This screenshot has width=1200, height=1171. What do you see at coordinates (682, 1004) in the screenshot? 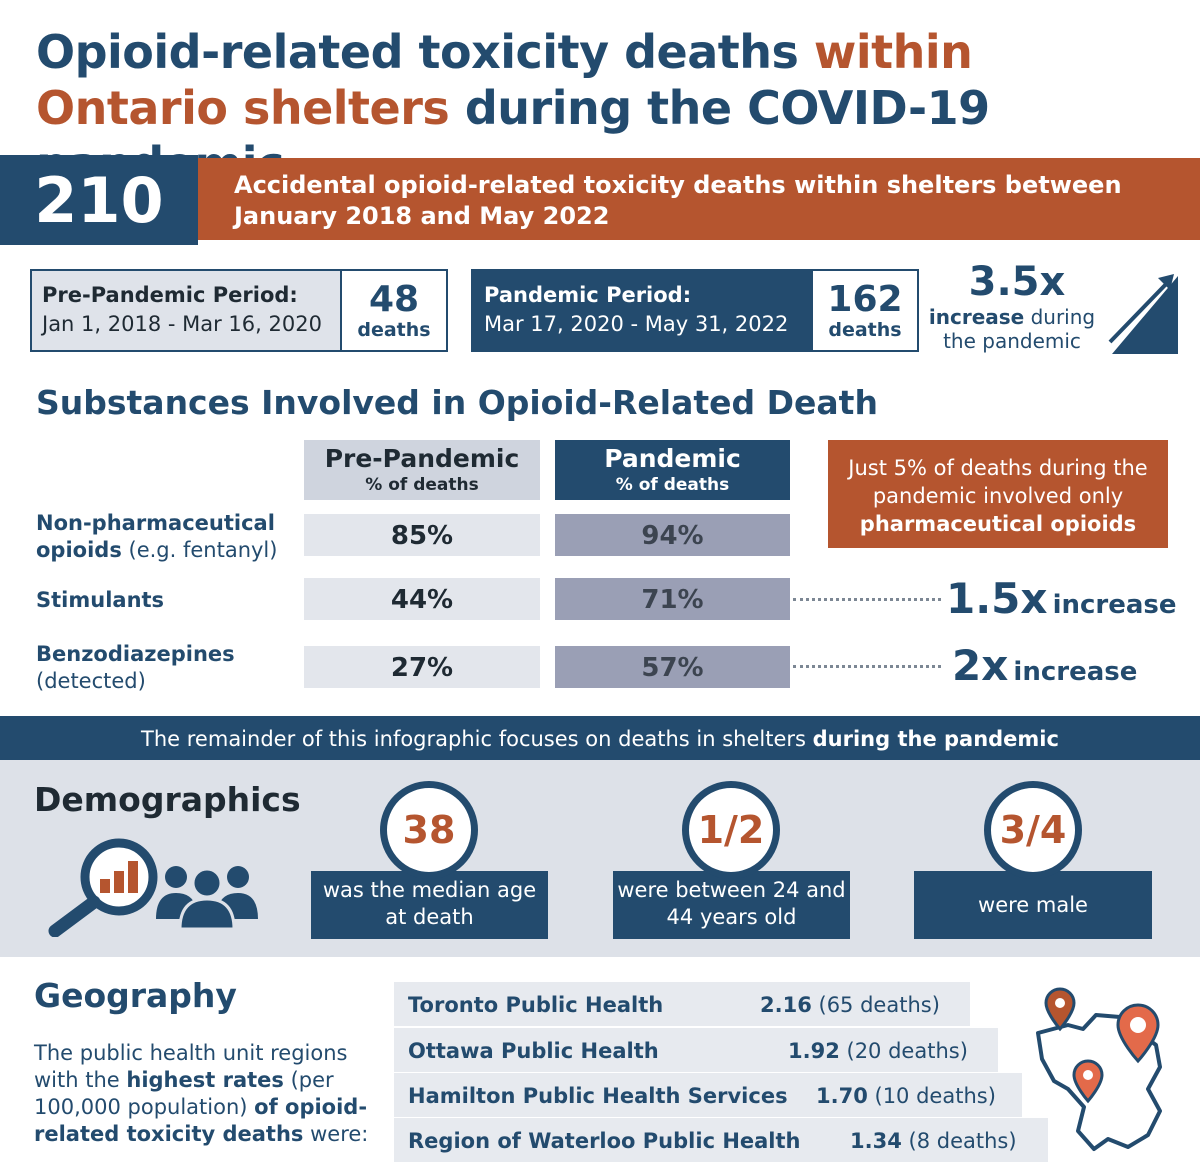
I see `geo-row-toronto: Toronto Public Health 2.16 (65 deaths)` at bounding box center [682, 1004].